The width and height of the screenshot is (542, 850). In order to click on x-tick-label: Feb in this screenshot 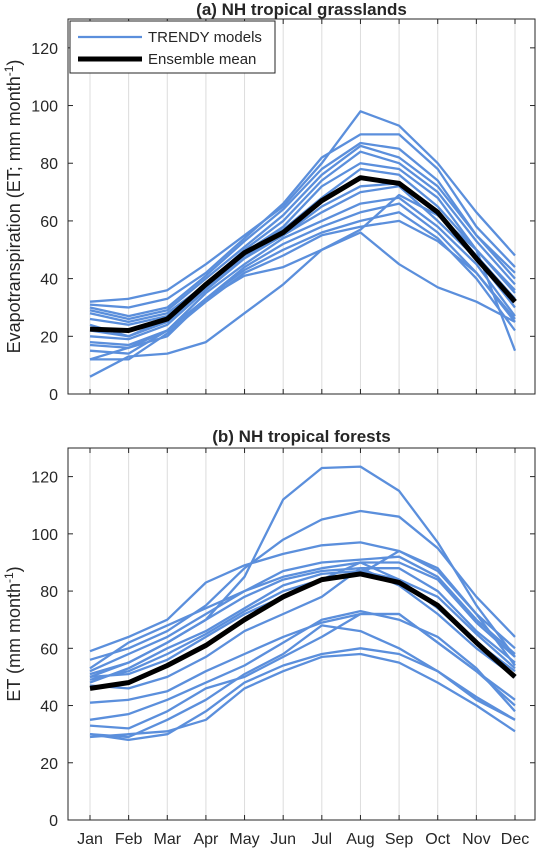, I will do `click(129, 839)`.